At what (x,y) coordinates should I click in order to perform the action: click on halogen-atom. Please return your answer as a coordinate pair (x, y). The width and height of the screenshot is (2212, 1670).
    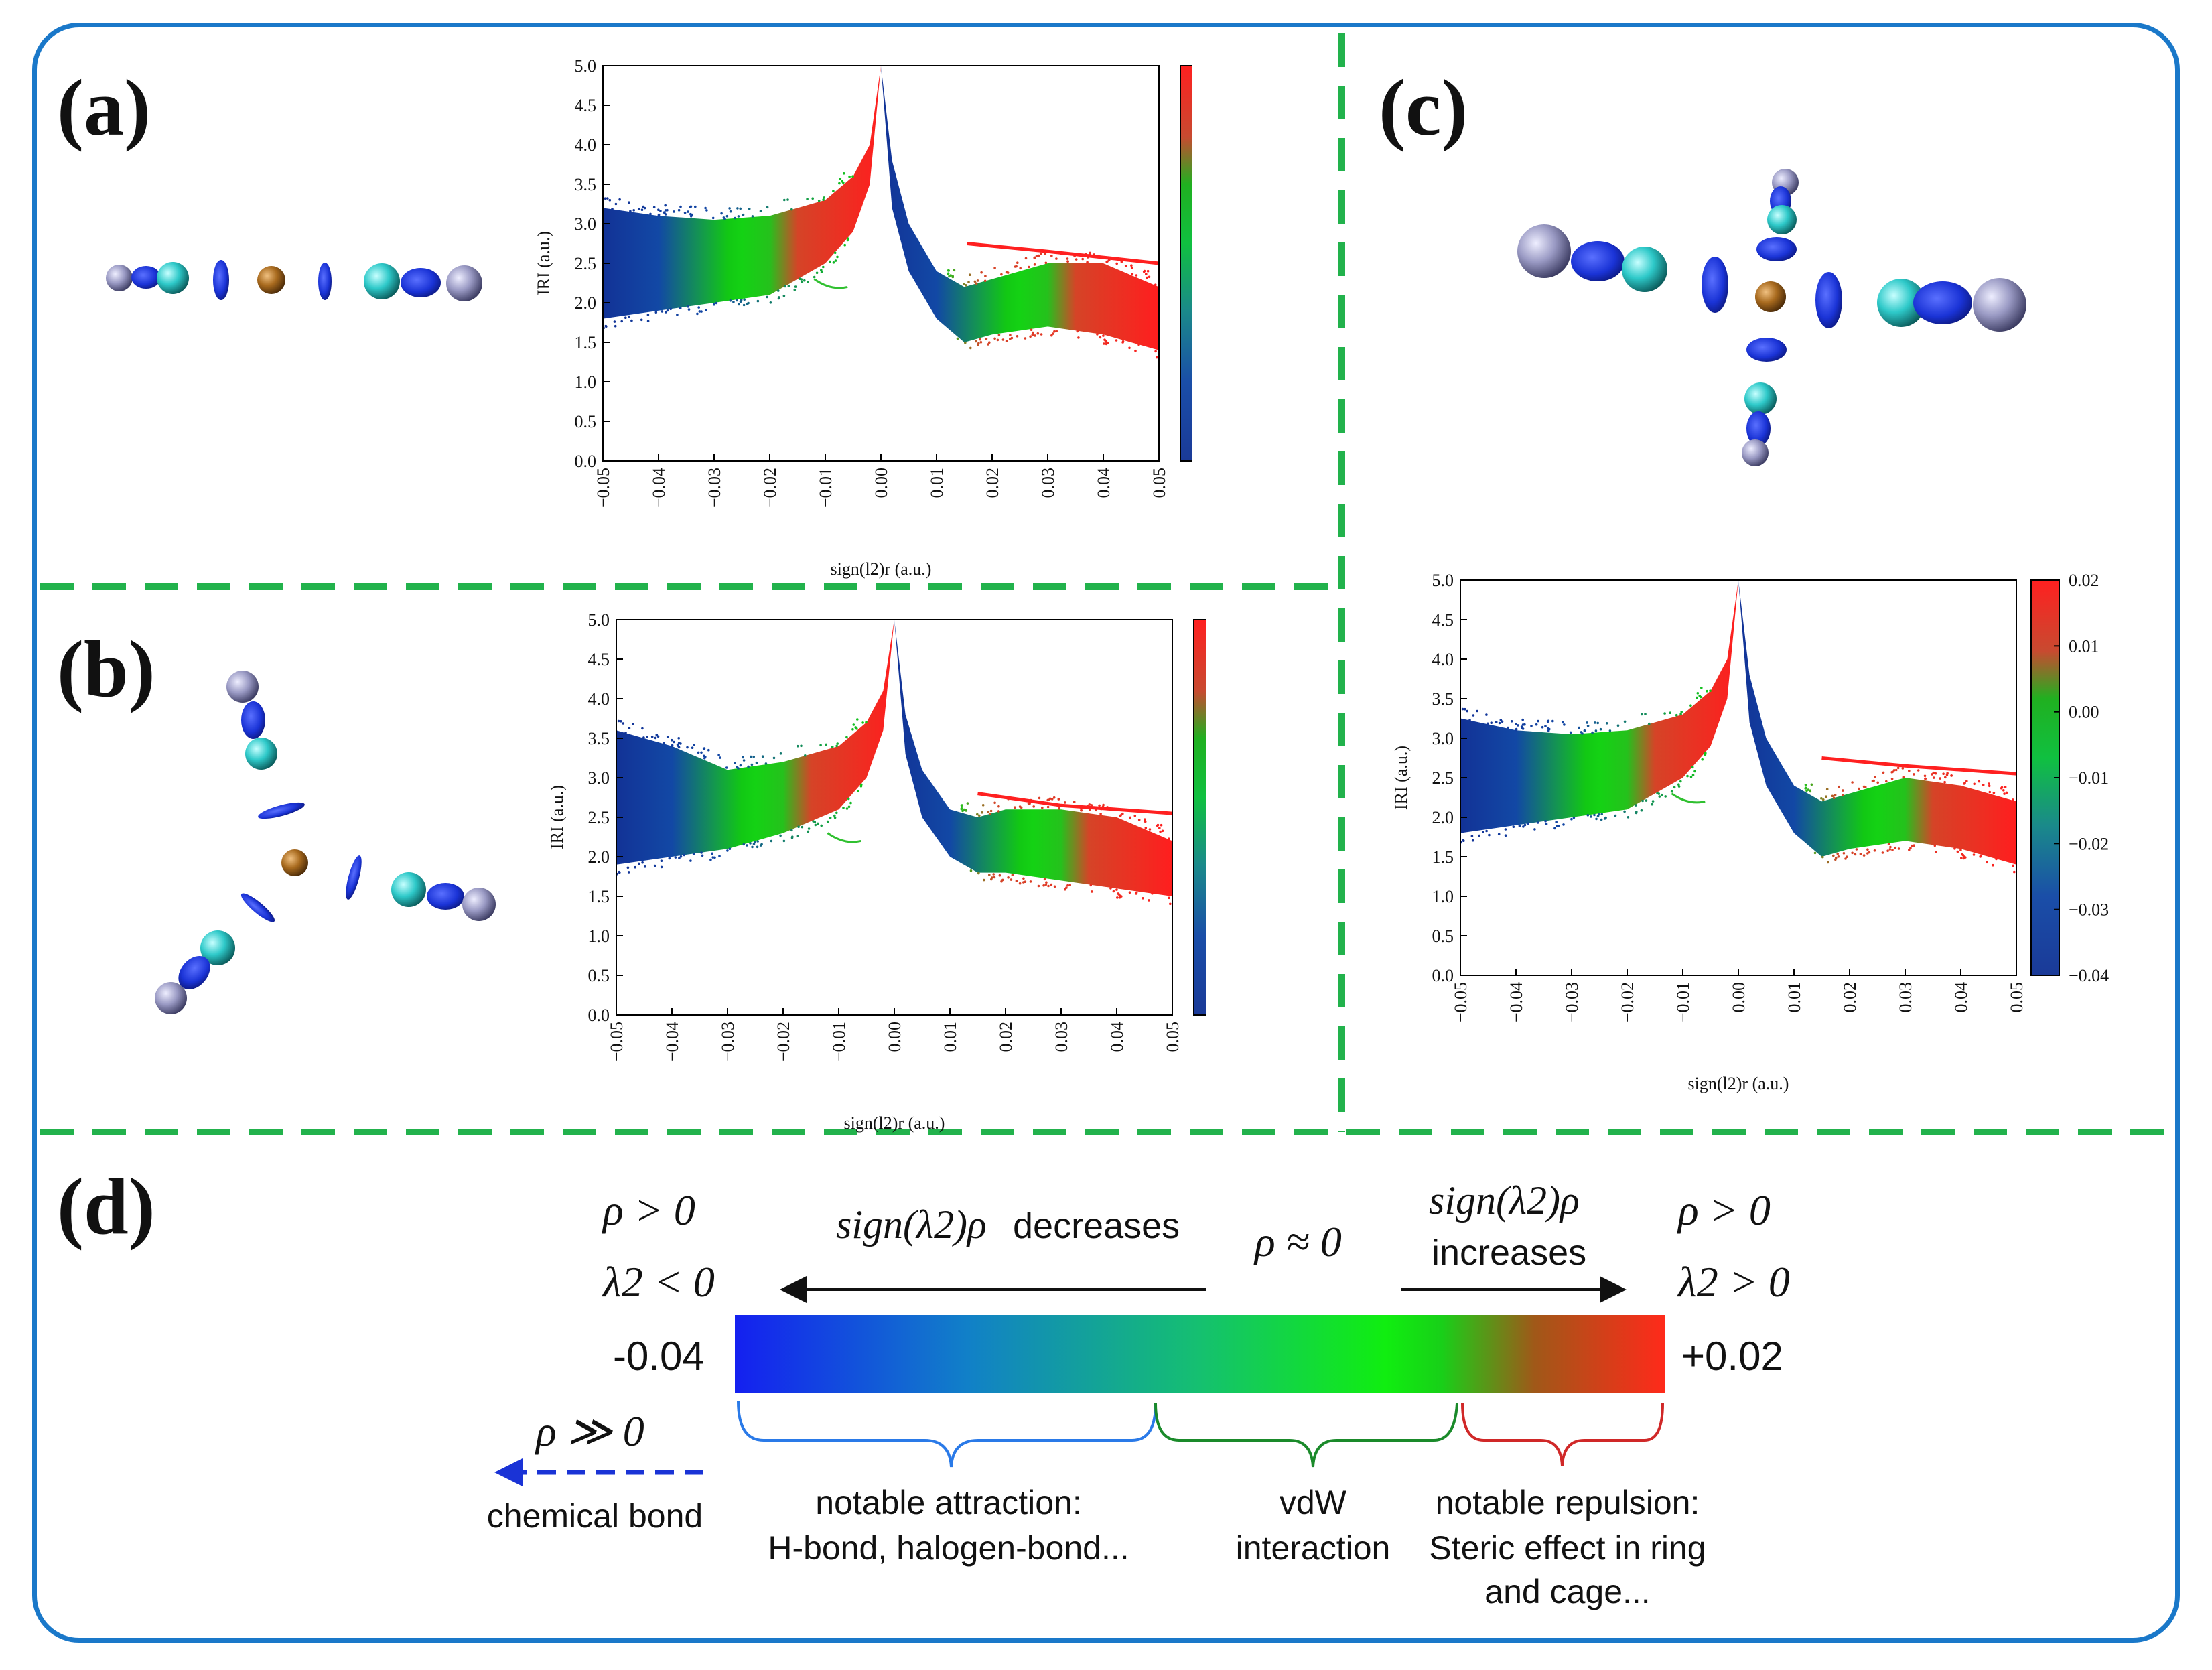
    Looking at the image, I should click on (464, 283).